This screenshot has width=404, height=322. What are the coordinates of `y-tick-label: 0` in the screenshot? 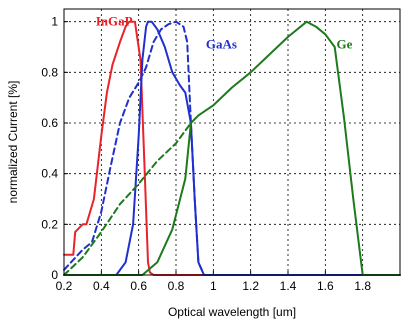 It's located at (54, 275).